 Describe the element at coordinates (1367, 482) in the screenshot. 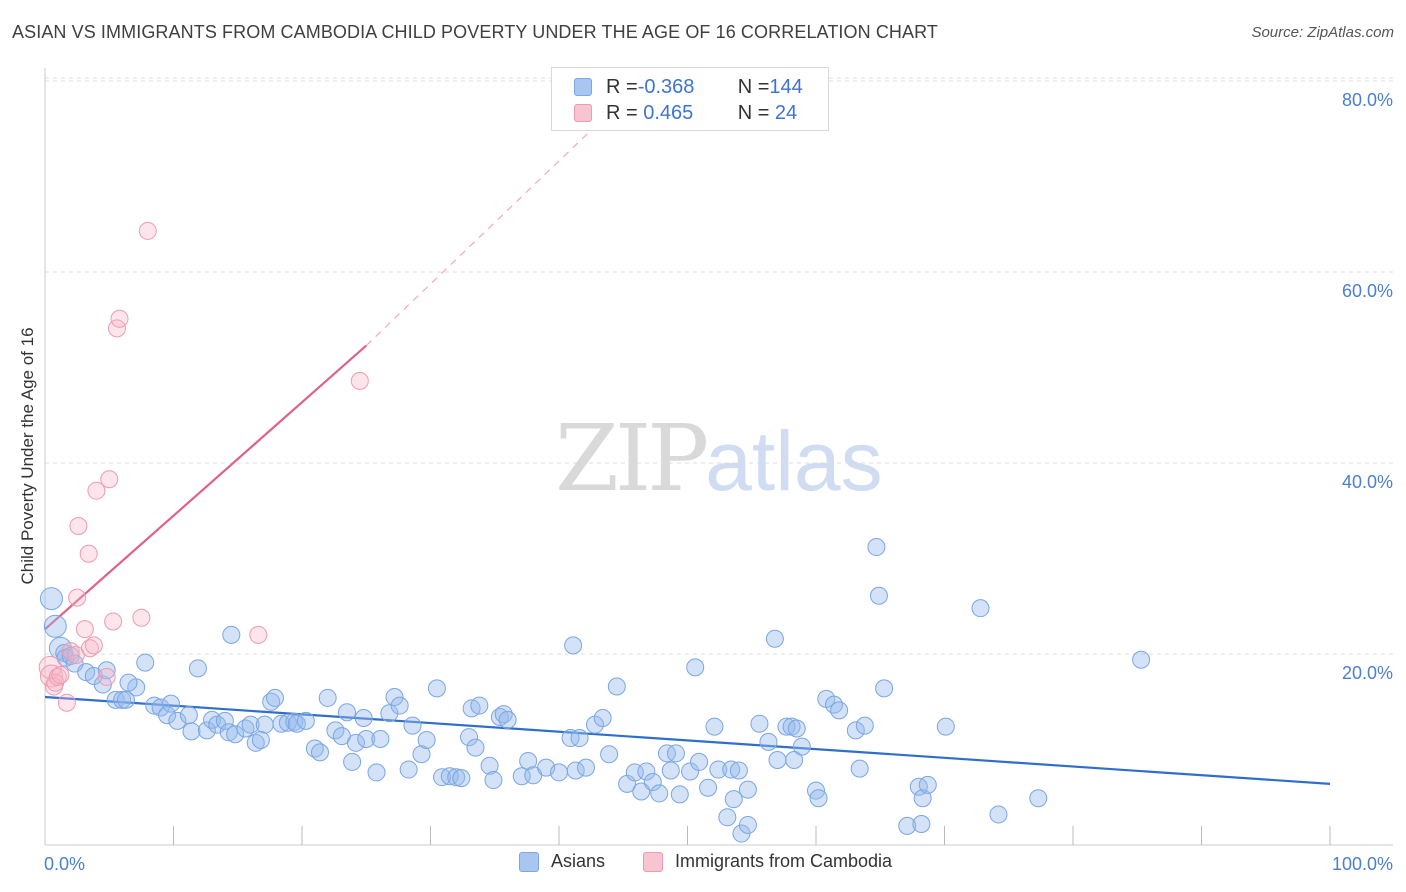

I see `y-tick-label: 40.0%` at that location.